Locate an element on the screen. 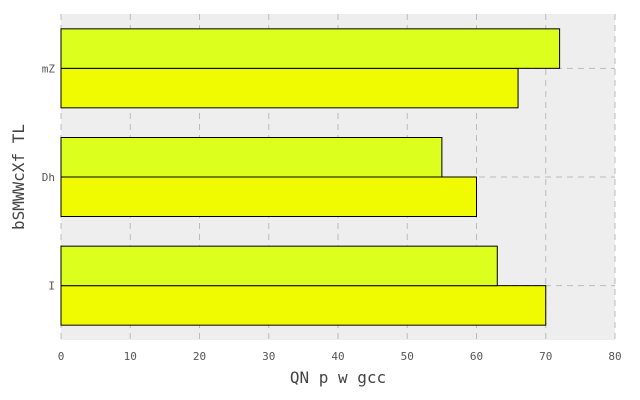  x-tick-label: 50 is located at coordinates (407, 356).